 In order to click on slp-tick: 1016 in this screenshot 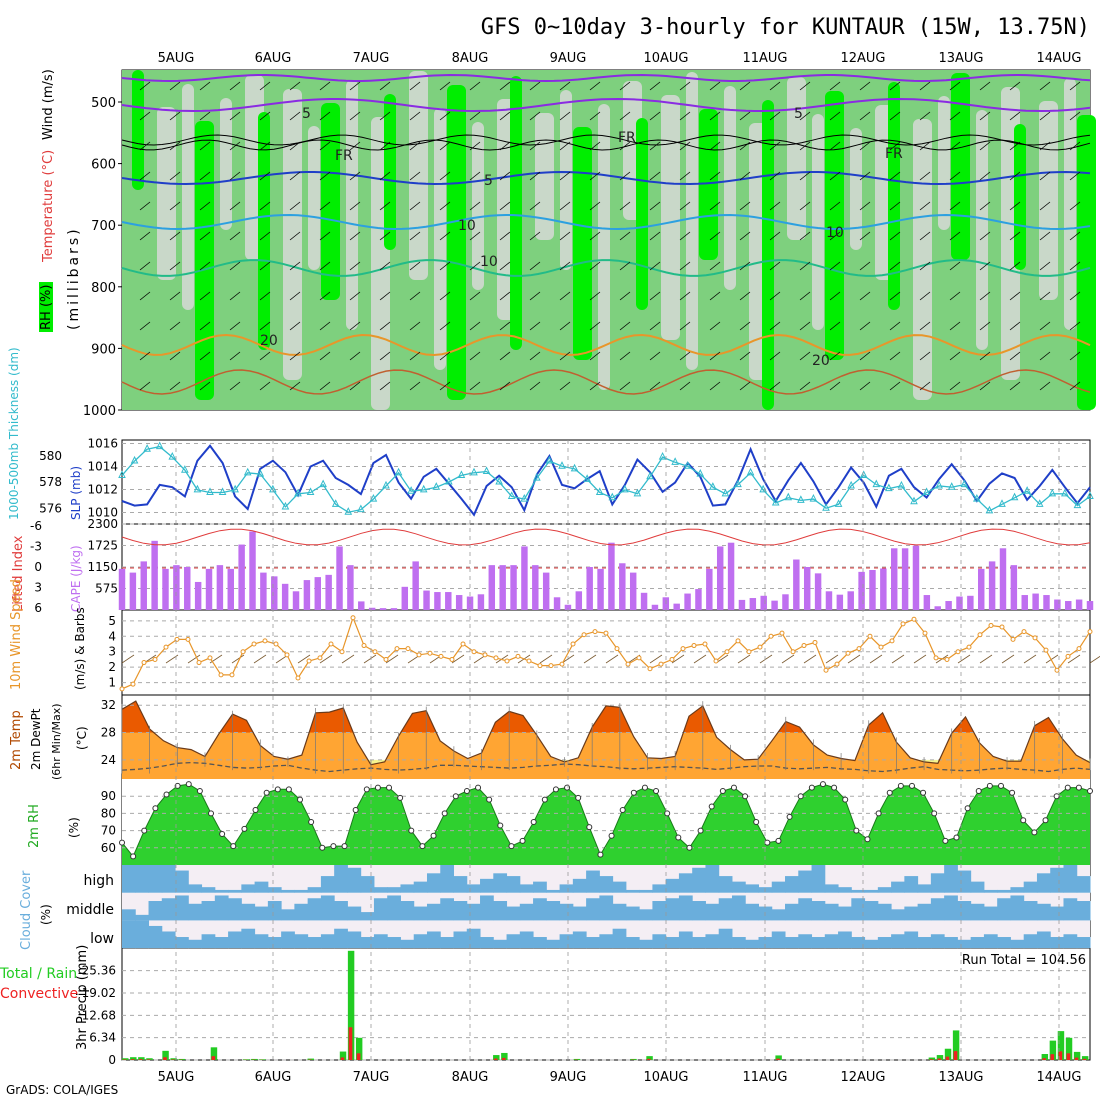, I will do `click(102, 443)`.